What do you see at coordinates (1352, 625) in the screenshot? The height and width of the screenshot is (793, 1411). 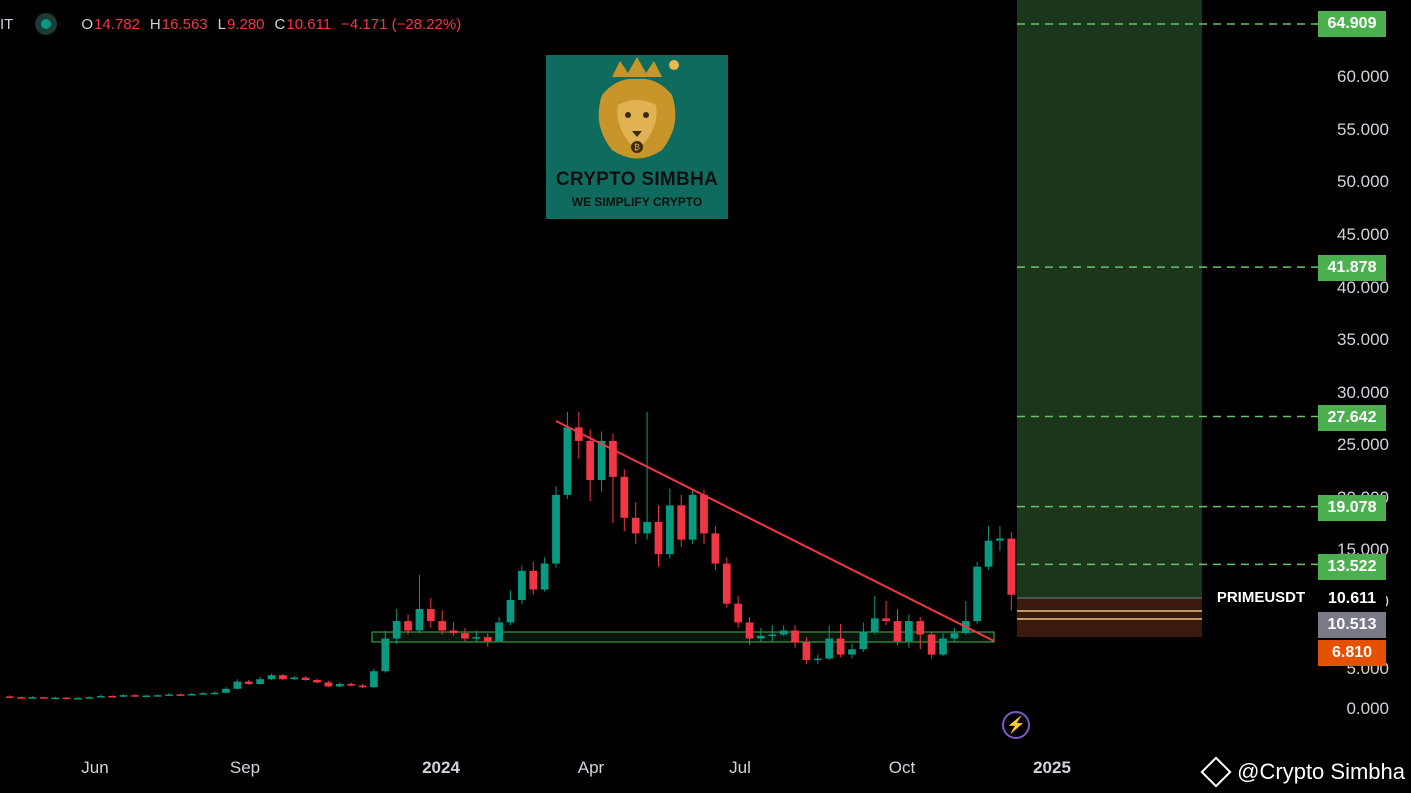 I see `entry-price-label: 10.513` at bounding box center [1352, 625].